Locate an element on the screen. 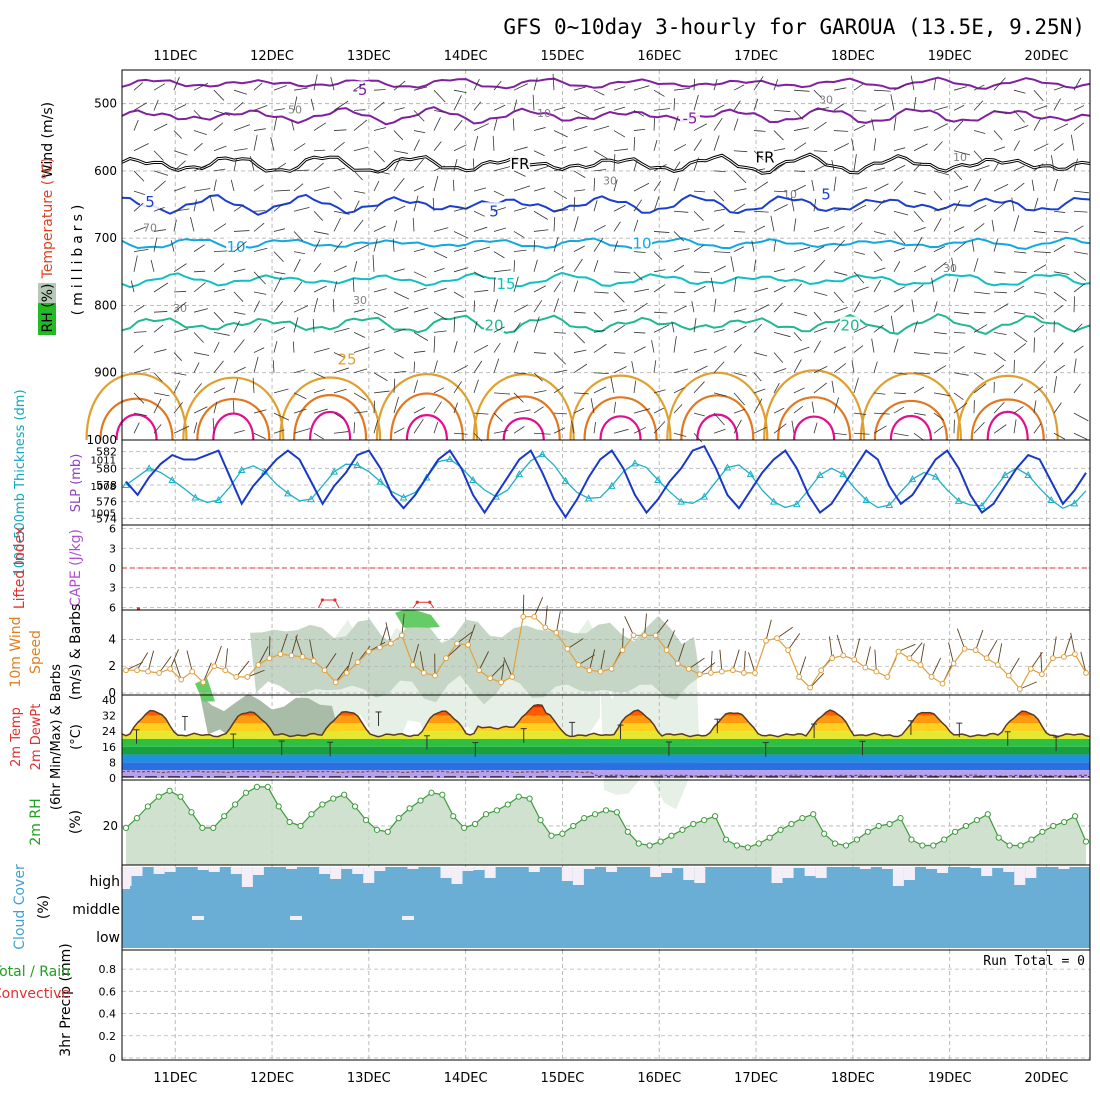 The height and width of the screenshot is (1100, 1100). thickness-marker is located at coordinates (658, 479).